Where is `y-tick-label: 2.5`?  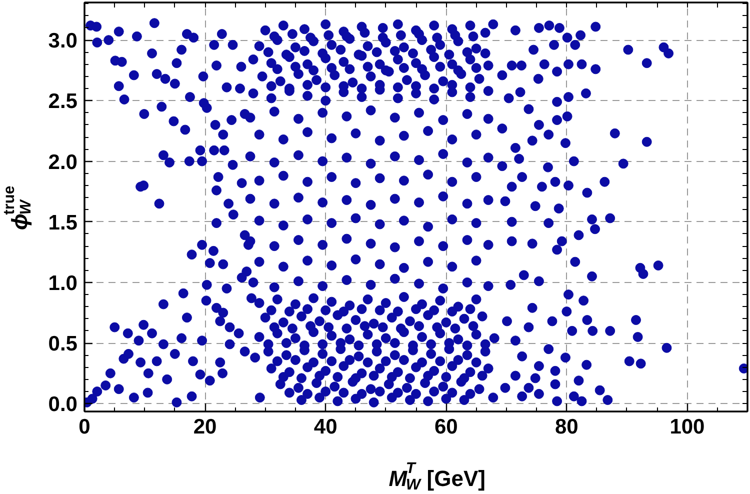 y-tick-label: 2.5 is located at coordinates (63, 102).